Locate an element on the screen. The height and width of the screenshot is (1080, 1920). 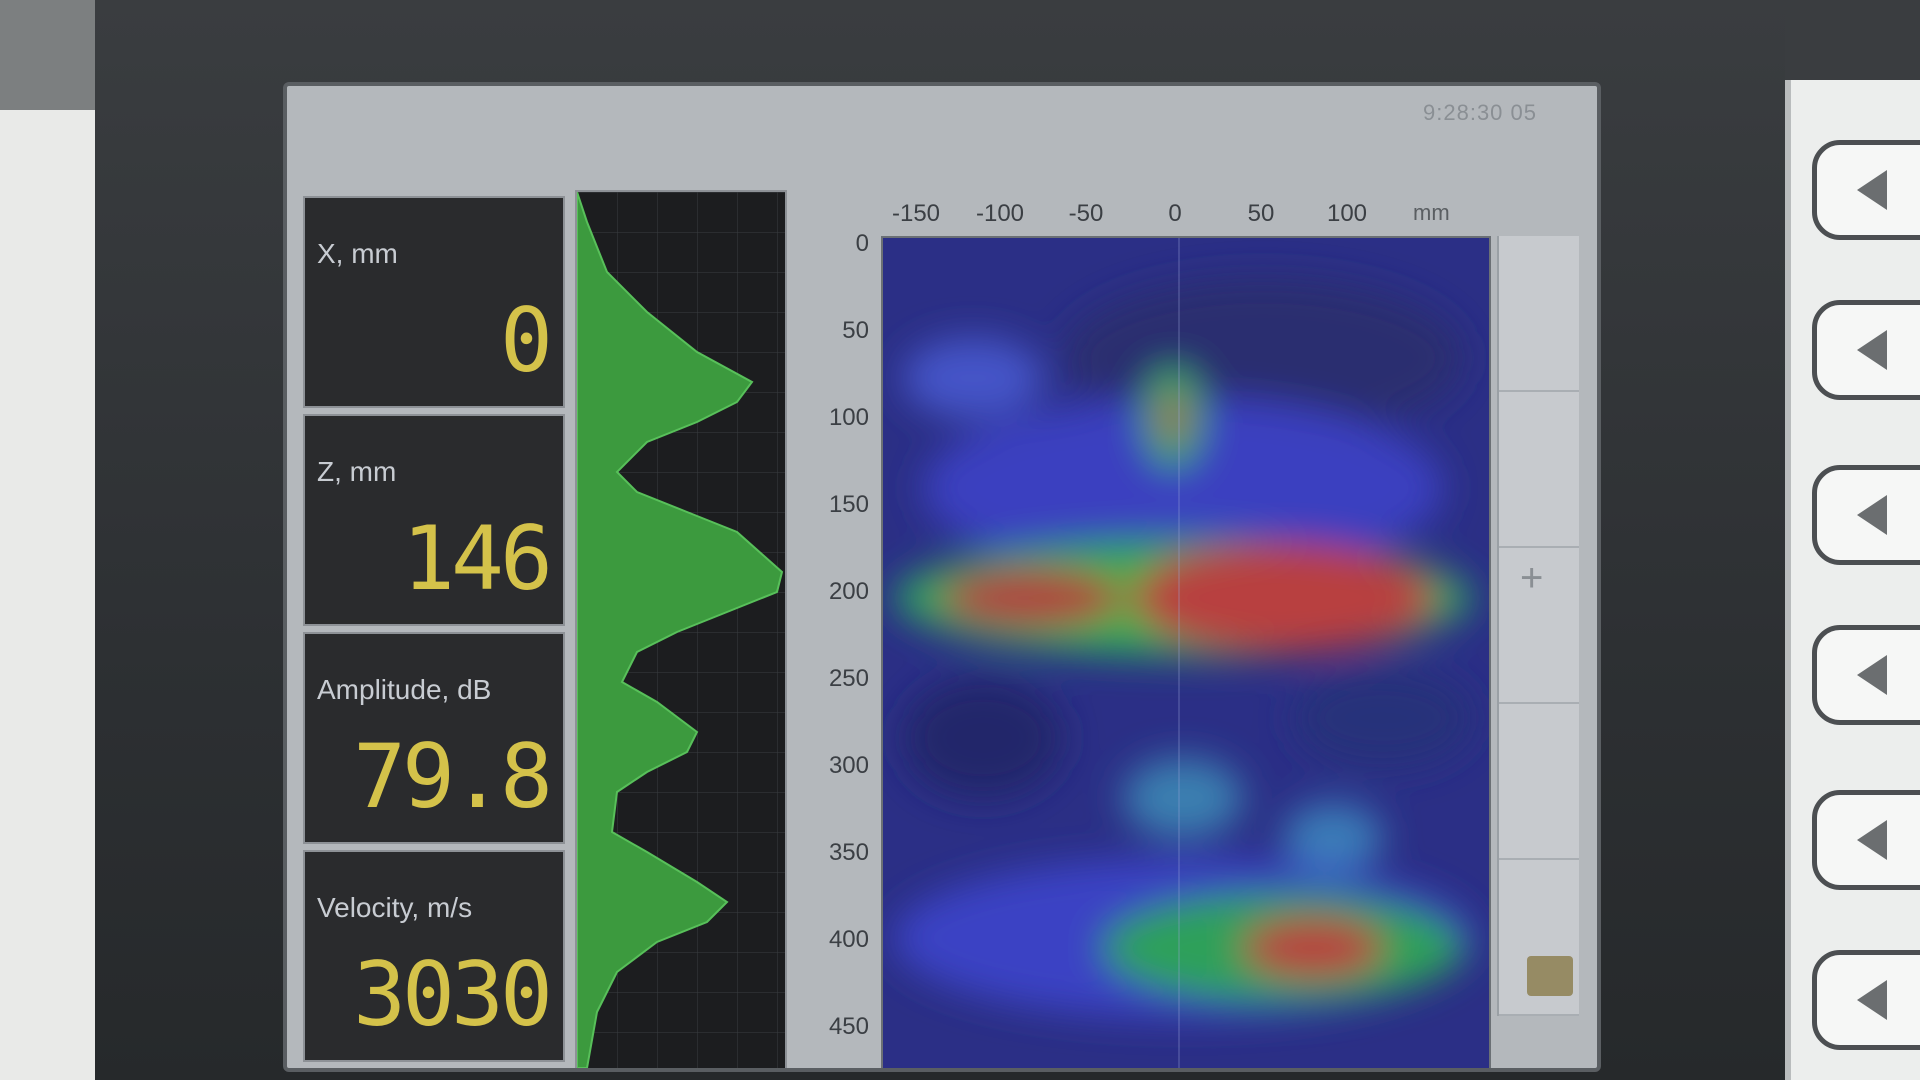
readout-x: X, mm 0 is located at coordinates (434, 302).